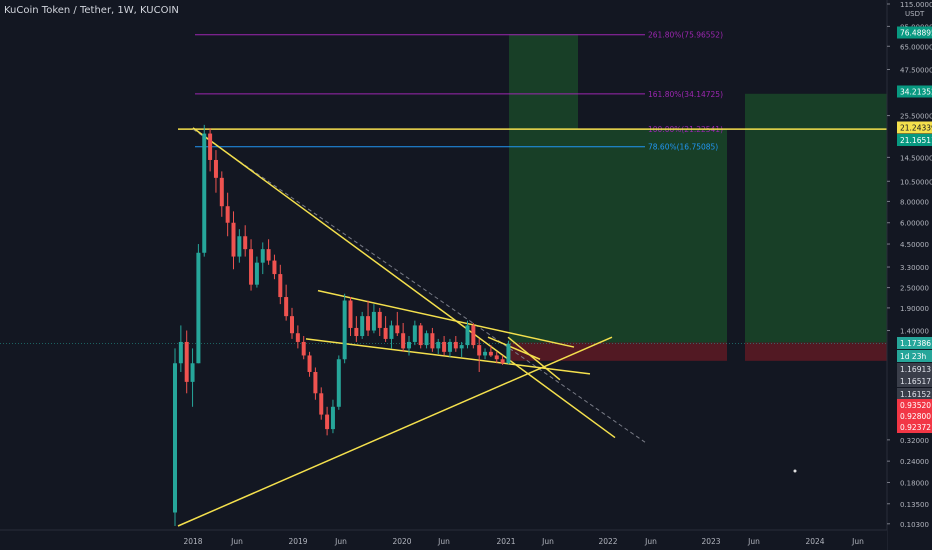  What do you see at coordinates (685, 94) in the screenshot?
I see `fib-level-label: 161.80%(34.14725)` at bounding box center [685, 94].